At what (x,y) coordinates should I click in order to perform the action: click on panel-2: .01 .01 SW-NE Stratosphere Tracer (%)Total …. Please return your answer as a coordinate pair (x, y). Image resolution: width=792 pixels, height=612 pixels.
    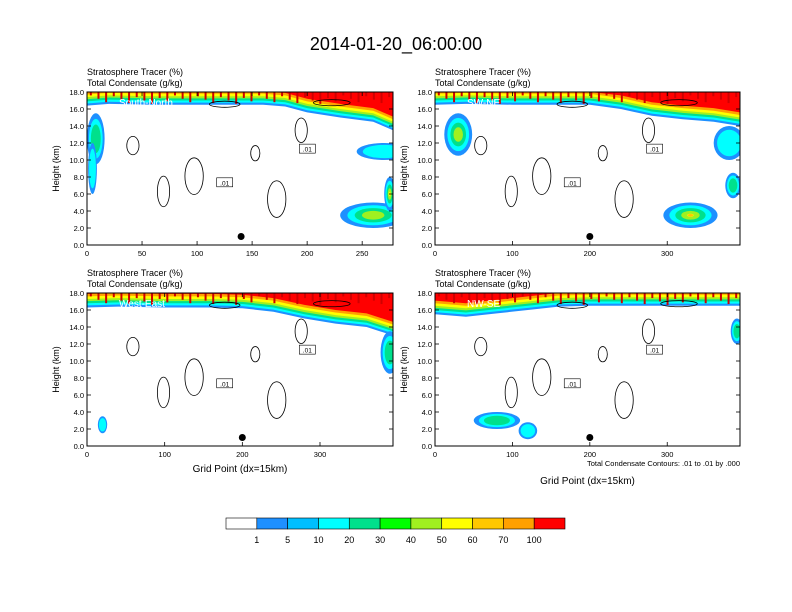
    Looking at the image, I should click on (570, 162).